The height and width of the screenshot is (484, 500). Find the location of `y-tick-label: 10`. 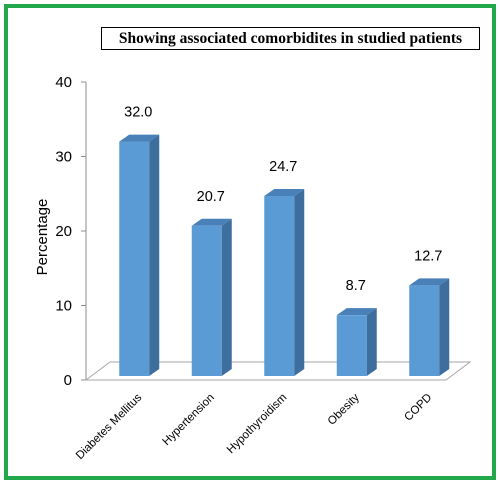

y-tick-label: 10 is located at coordinates (63, 306).